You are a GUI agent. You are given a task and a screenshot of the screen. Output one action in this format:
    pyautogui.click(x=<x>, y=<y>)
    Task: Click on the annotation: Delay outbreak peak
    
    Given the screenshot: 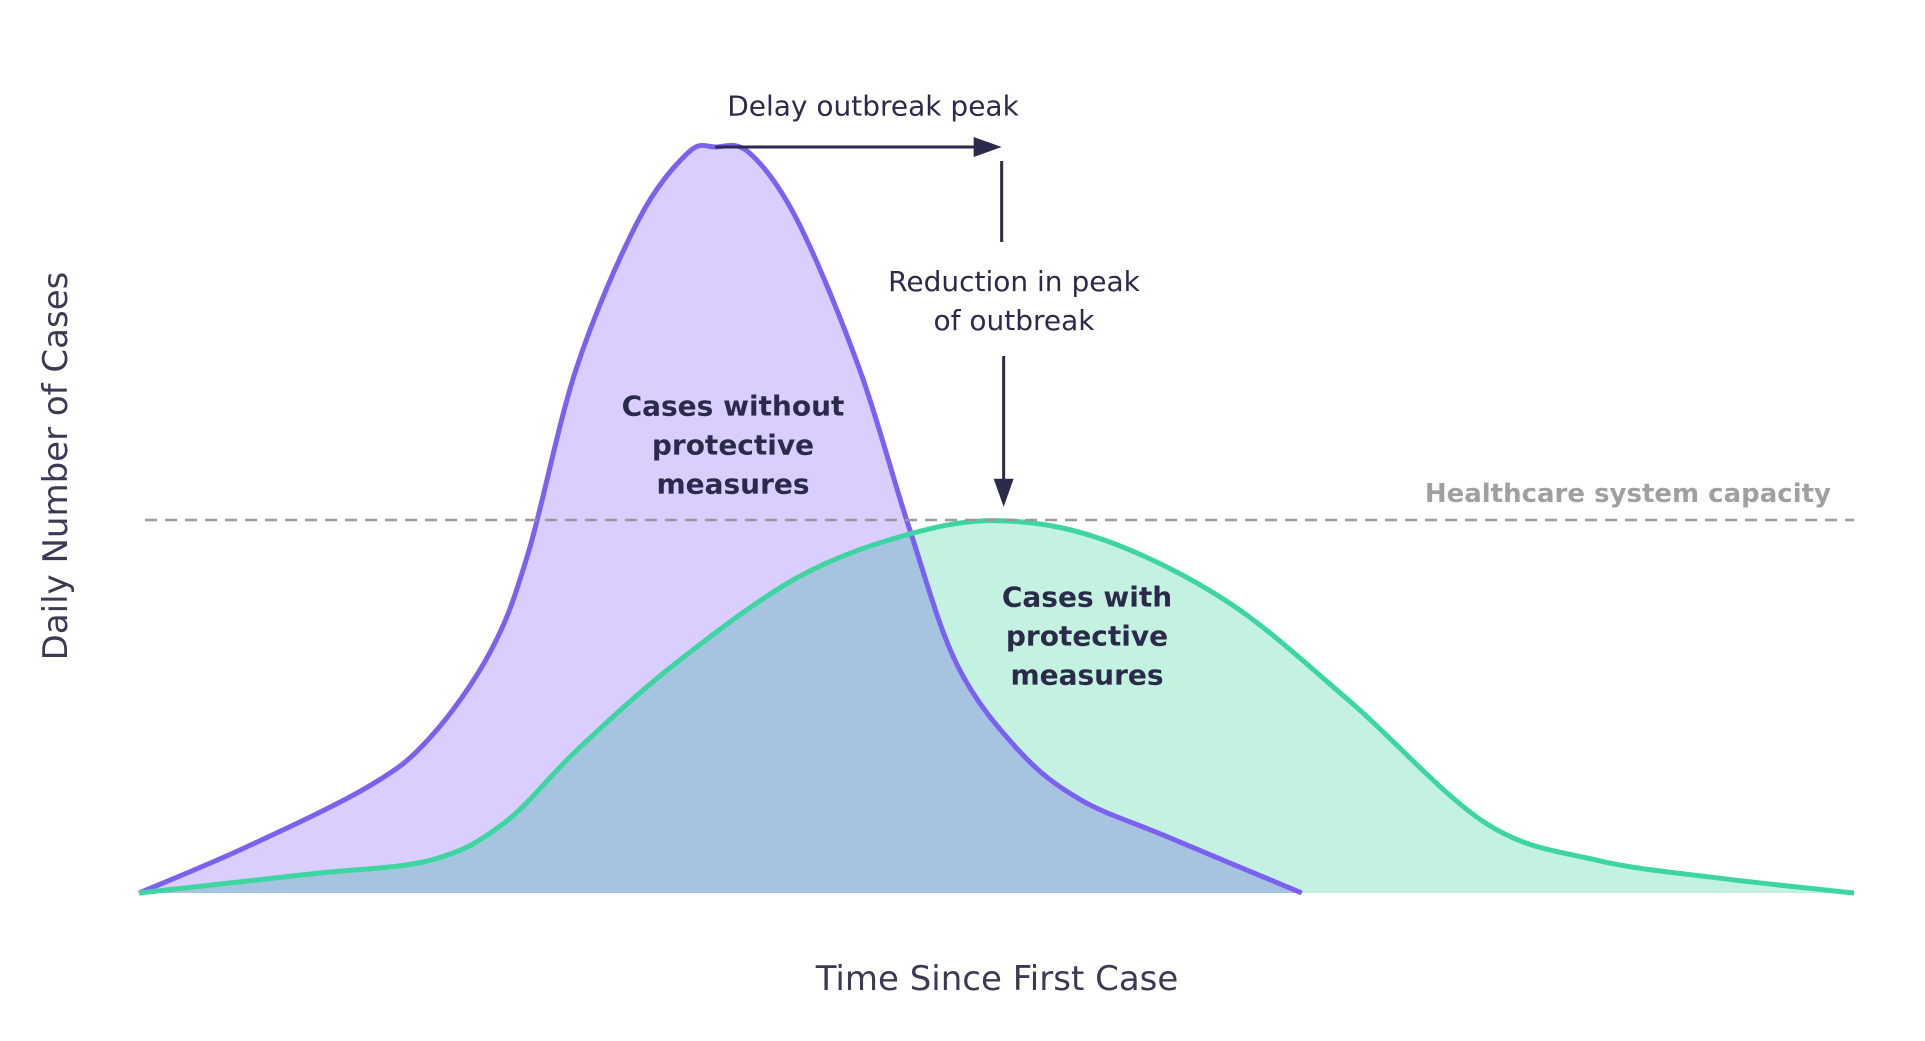 What is the action you would take?
    pyautogui.click(x=873, y=106)
    